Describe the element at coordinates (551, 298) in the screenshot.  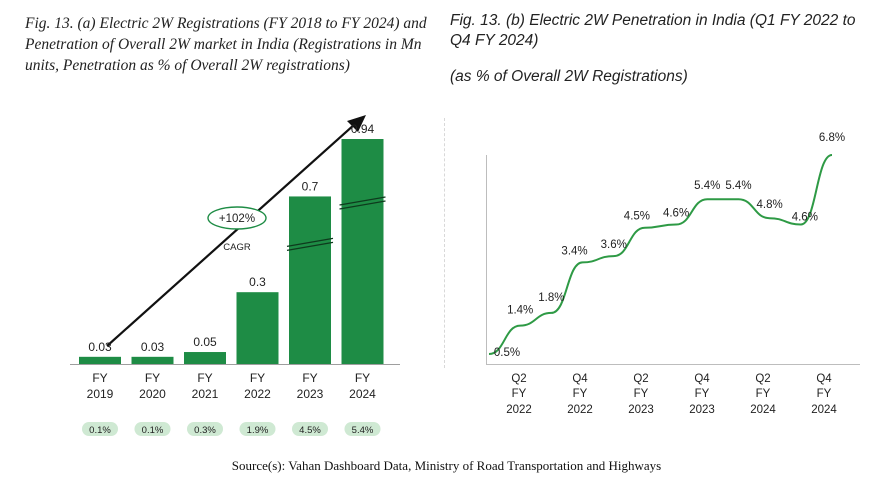
I see `line-point-label: 1.8%` at that location.